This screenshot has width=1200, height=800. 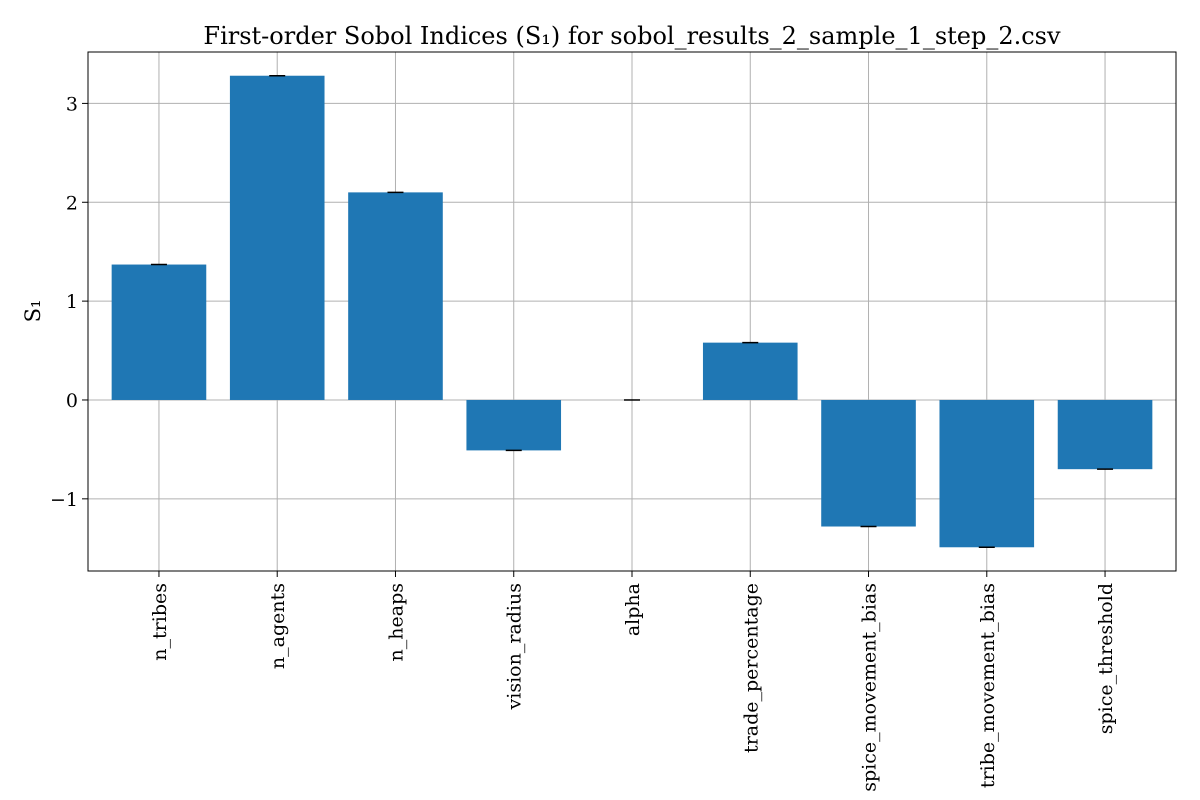 I want to click on x-tick-label: trade_percentage, so click(x=751, y=668).